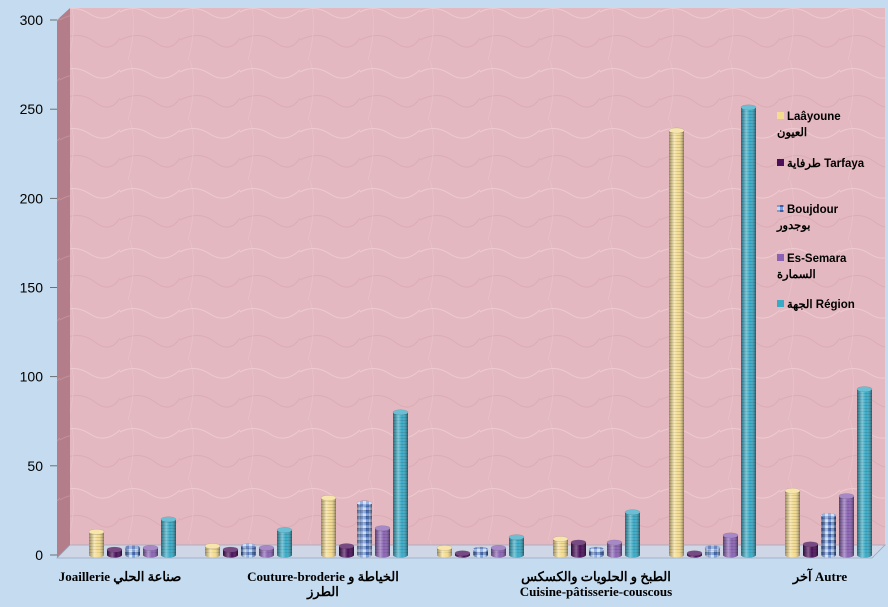 This screenshot has height=607, width=888. Describe the element at coordinates (63, 283) in the screenshot. I see `chart-side-wall` at that location.